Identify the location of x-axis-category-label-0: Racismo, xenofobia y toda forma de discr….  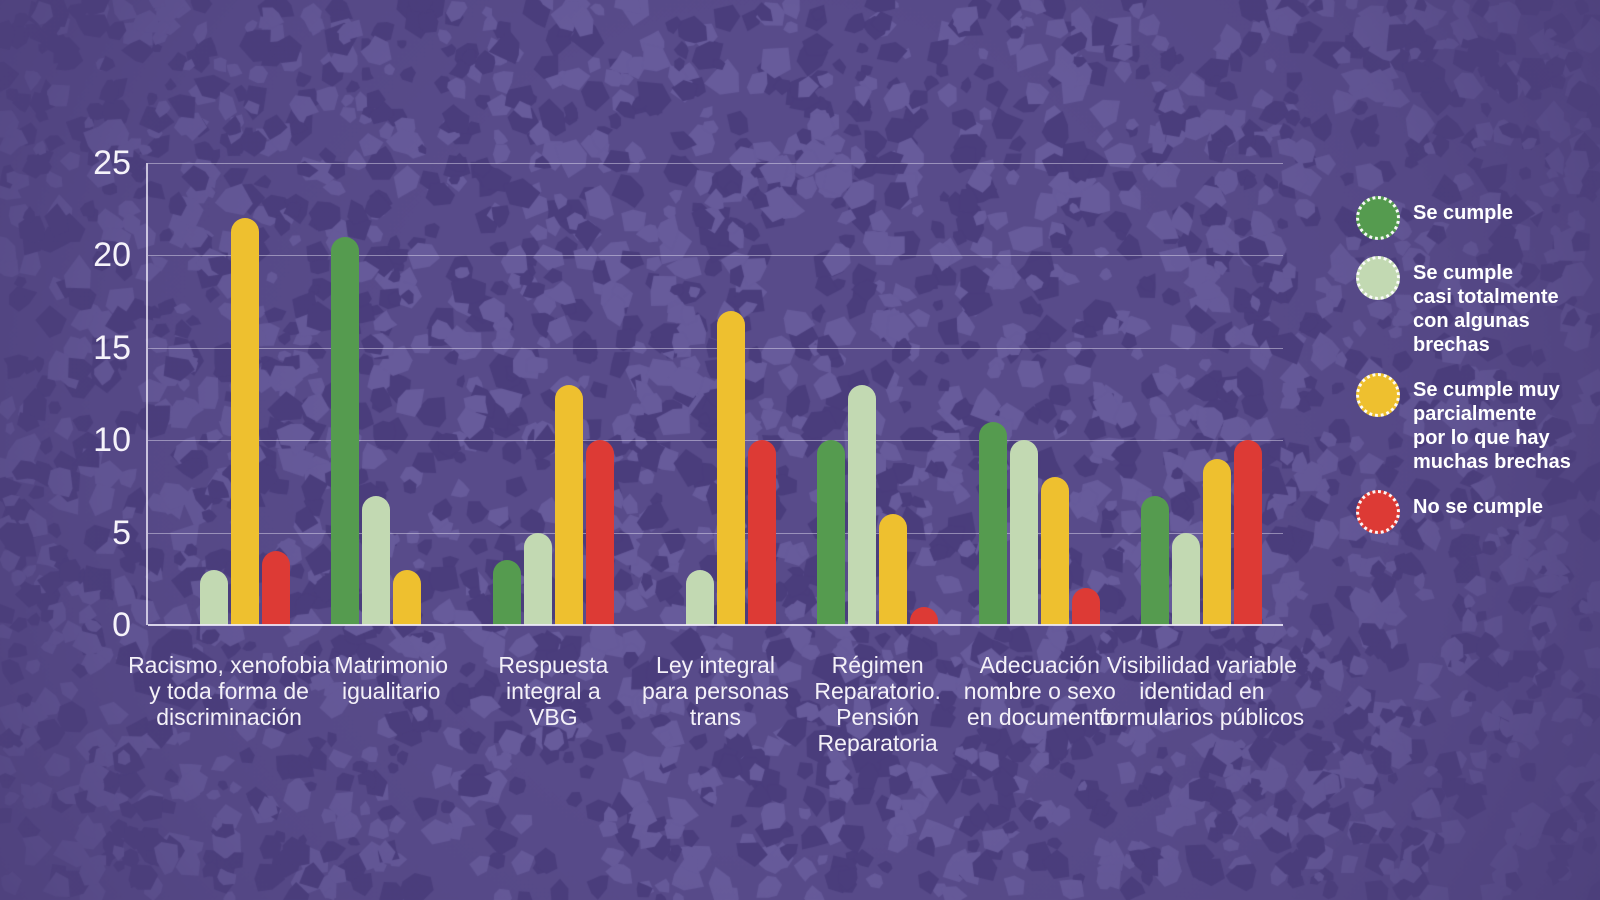
(229, 691).